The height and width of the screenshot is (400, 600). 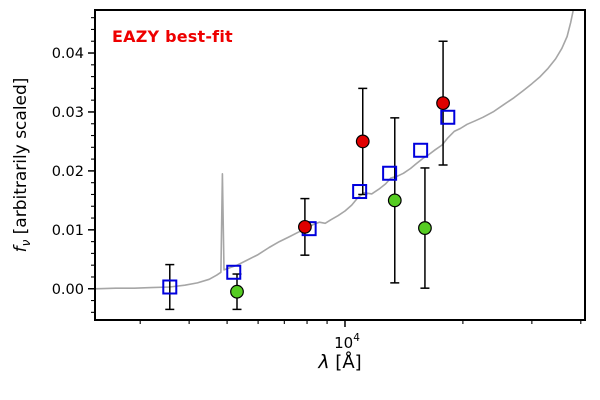 What do you see at coordinates (26, 243) in the screenshot?
I see `fnu-subscript: ν` at bounding box center [26, 243].